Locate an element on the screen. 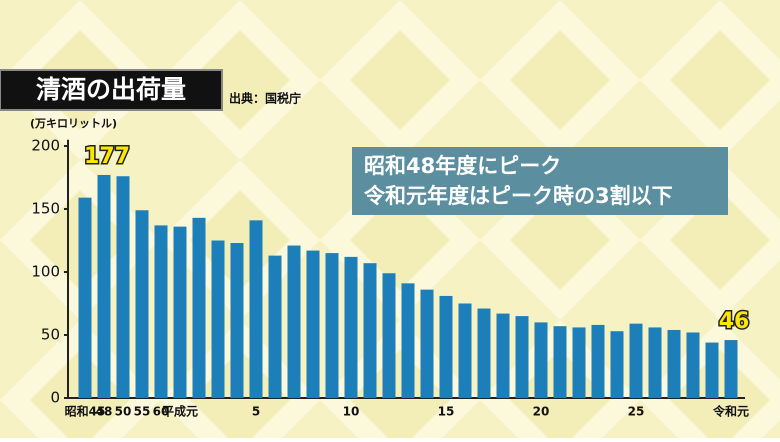 The height and width of the screenshot is (442, 780). y-tick-label: 150 is located at coordinates (45, 209).